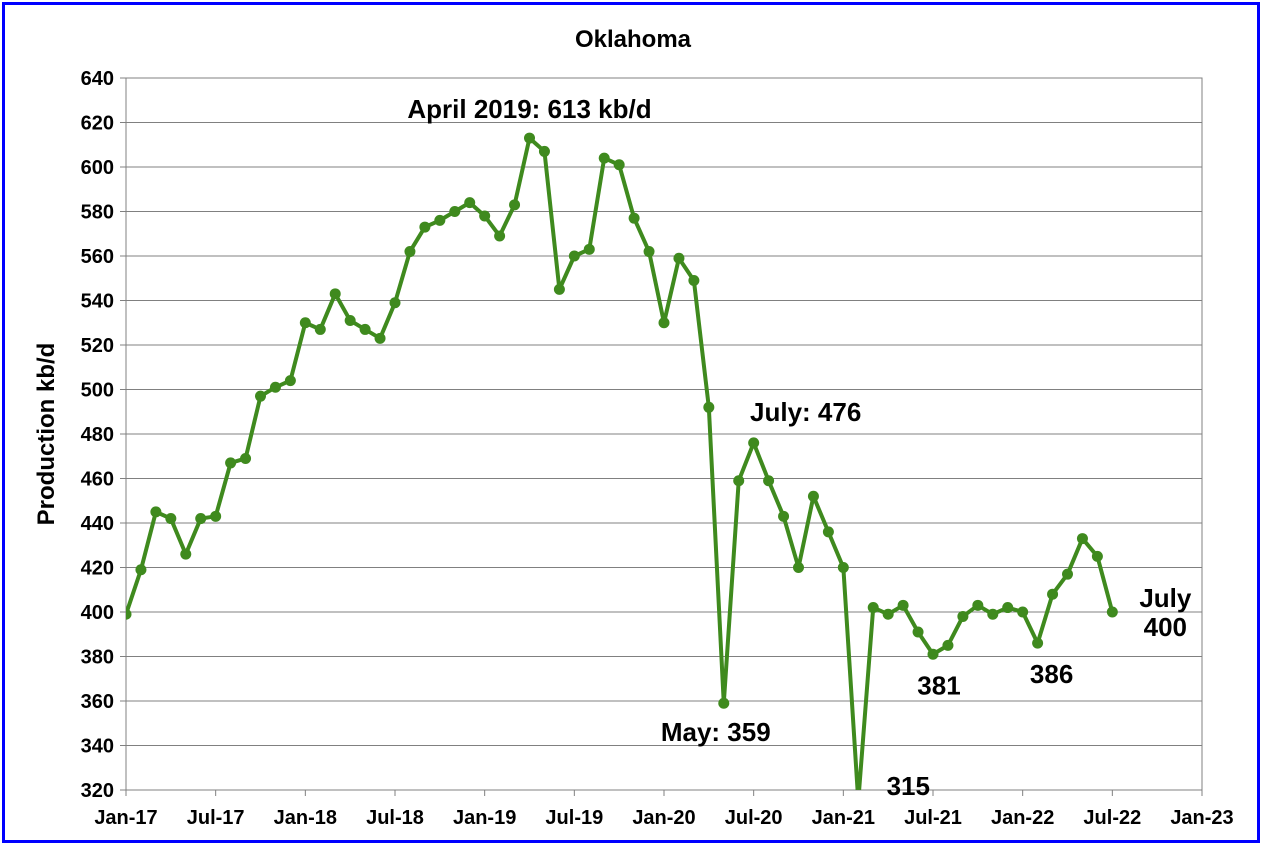 The width and height of the screenshot is (1268, 850). Describe the element at coordinates (574, 818) in the screenshot. I see `x-tick-label: Jul-19` at that location.